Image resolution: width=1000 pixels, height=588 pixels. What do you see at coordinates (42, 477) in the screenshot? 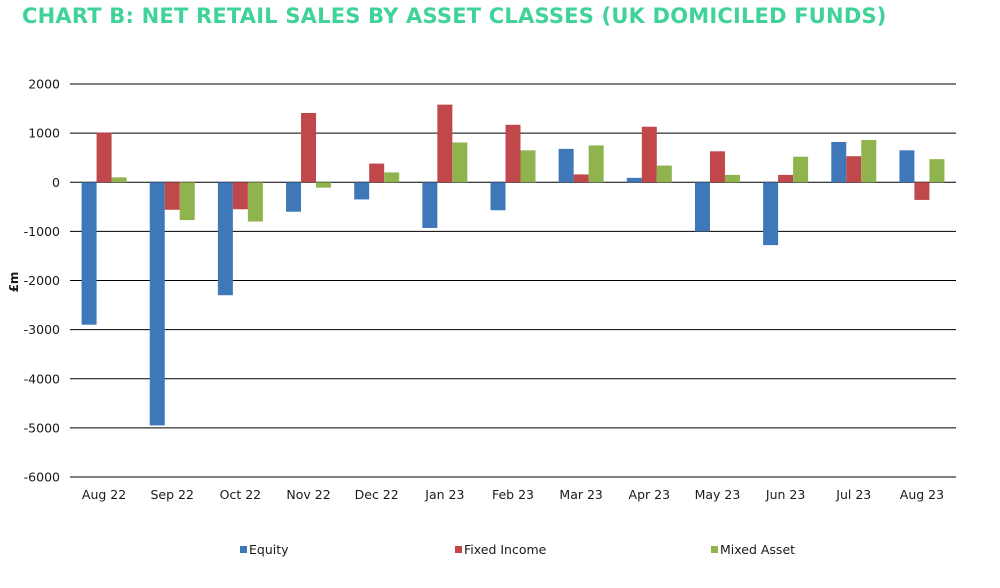
I see `y-tick-label: -6000` at bounding box center [42, 477].